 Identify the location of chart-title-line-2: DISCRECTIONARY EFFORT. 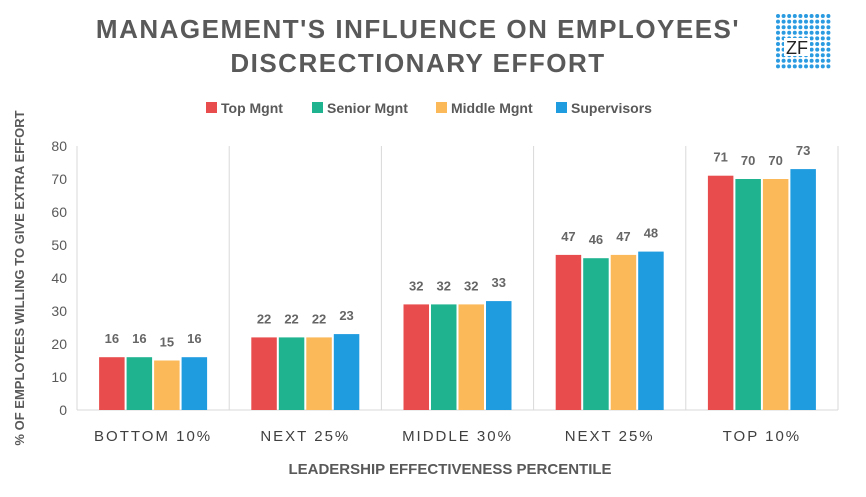
(417, 63).